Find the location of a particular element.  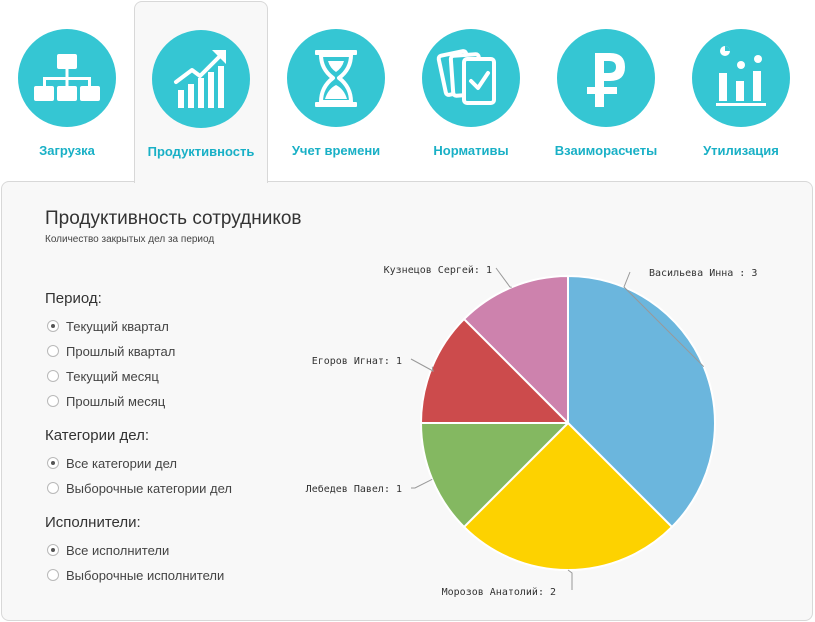

option-label: Выборочные исполнители is located at coordinates (145, 575).